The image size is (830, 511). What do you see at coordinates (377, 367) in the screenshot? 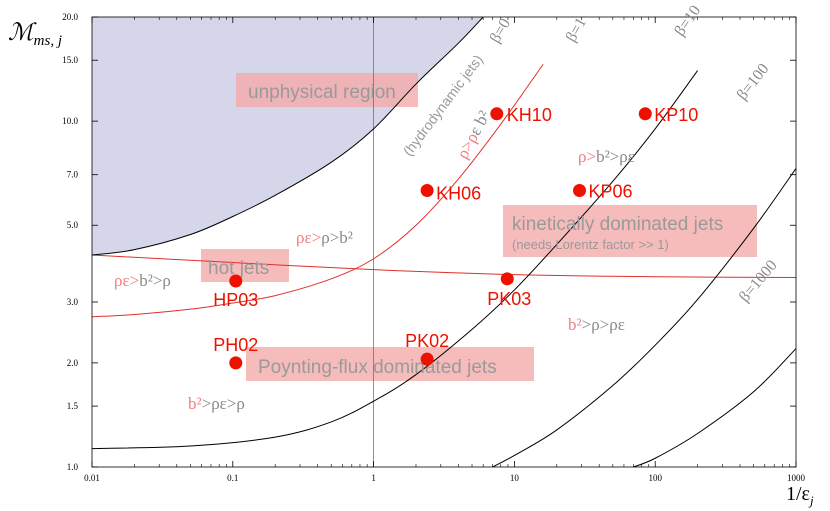
I see `region-label-poynting: Poynting-flux dominated jets` at bounding box center [377, 367].